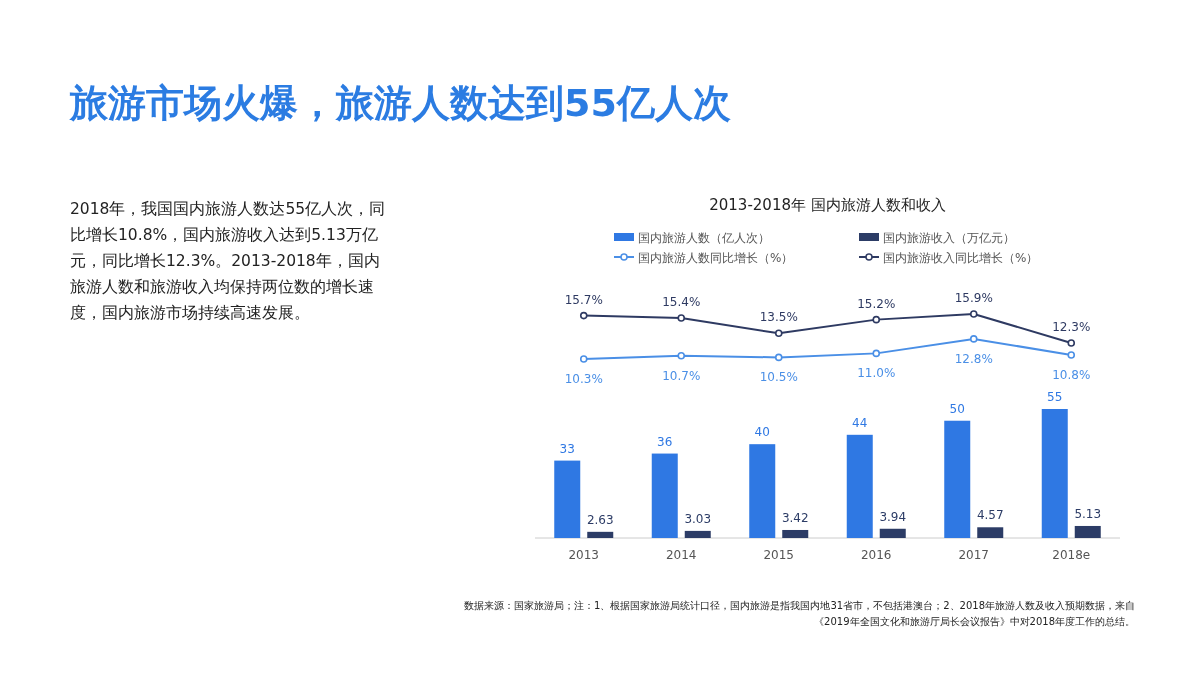 The image size is (1200, 675). I want to click on data-label: 50, so click(957, 408).